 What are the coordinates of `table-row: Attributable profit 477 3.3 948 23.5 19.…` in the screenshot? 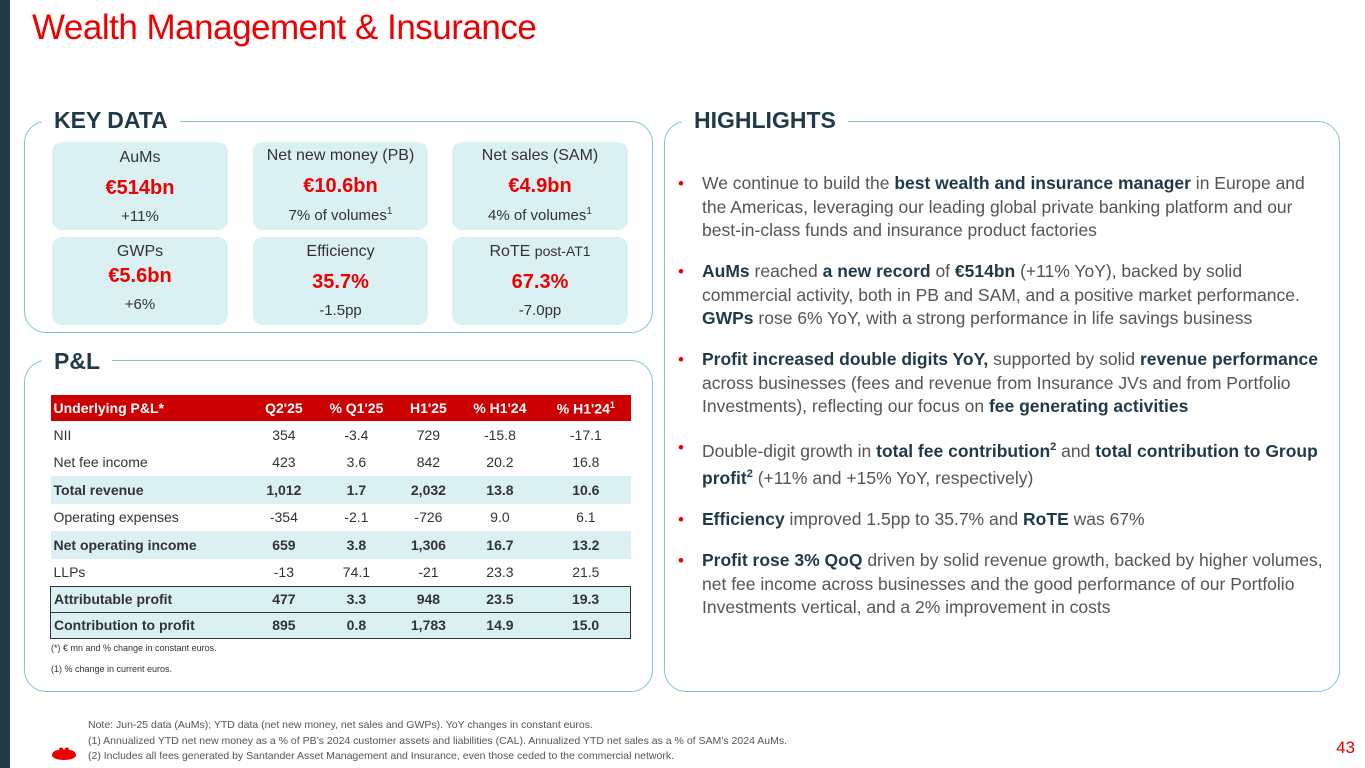 It's located at (341, 599).